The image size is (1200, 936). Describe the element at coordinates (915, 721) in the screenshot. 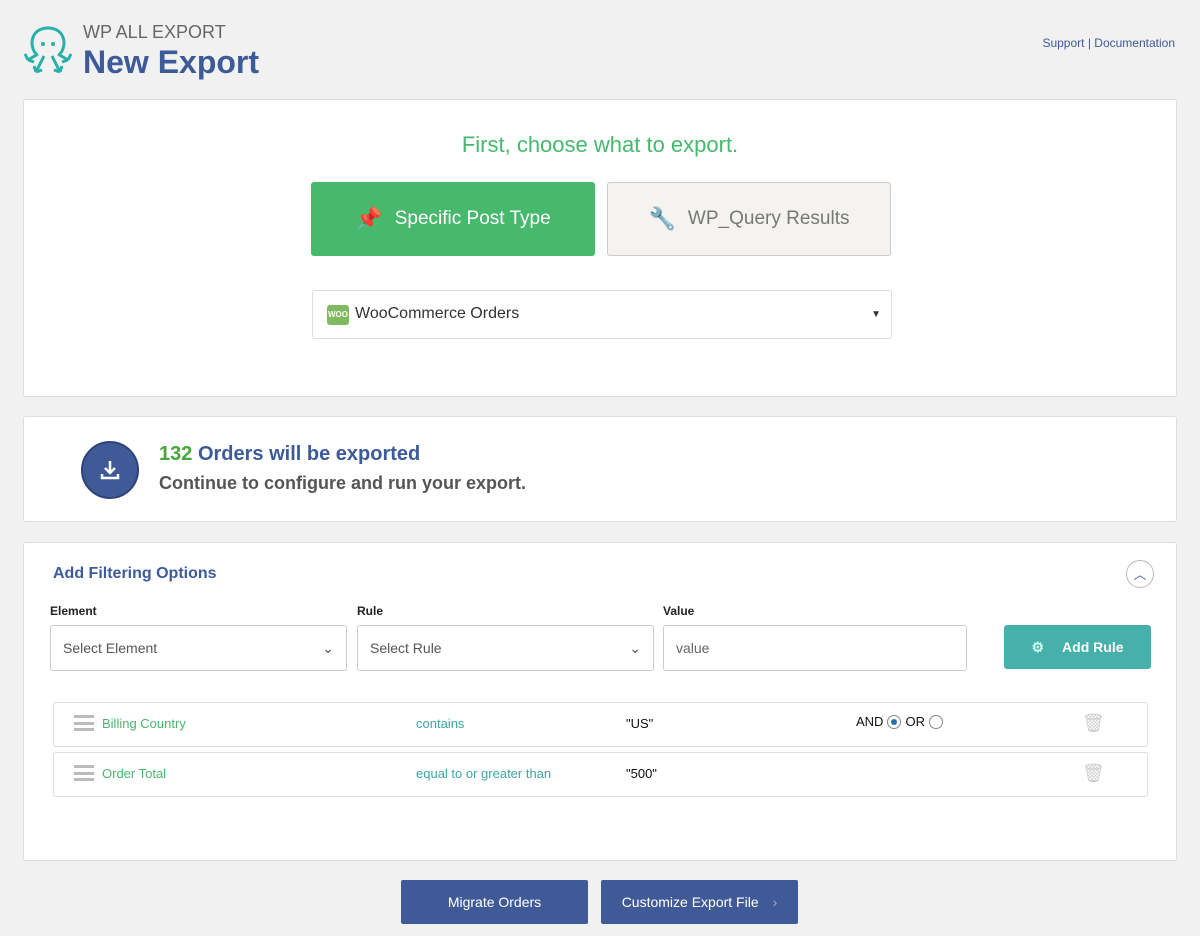

I see `or-label: OR` at that location.